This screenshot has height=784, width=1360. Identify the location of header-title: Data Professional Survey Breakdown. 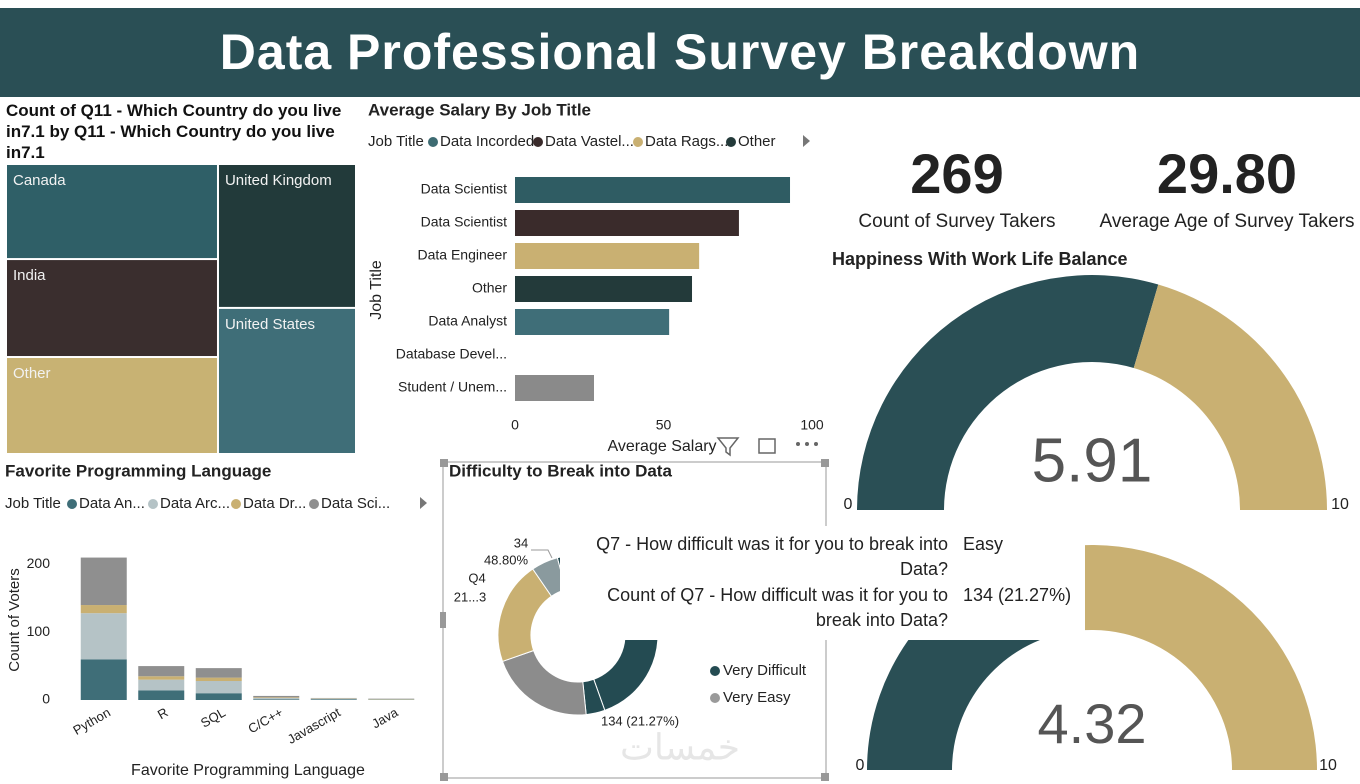
(680, 52).